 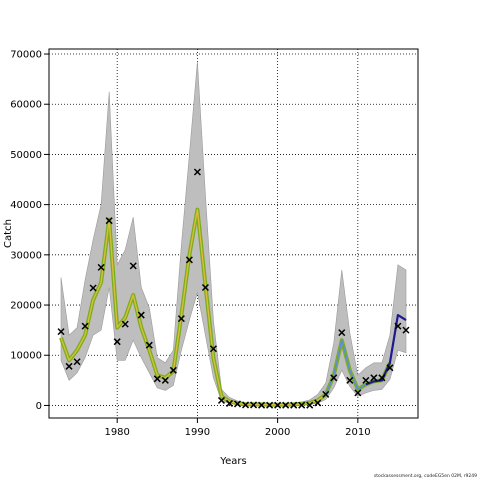 I want to click on y-tick-label: 0, so click(x=39, y=406).